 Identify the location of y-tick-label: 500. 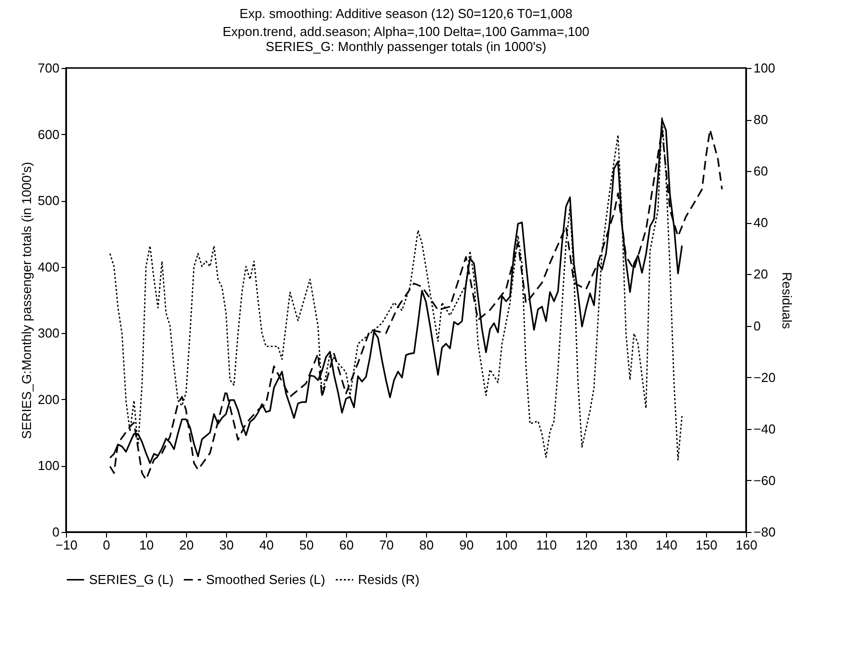
(49, 200).